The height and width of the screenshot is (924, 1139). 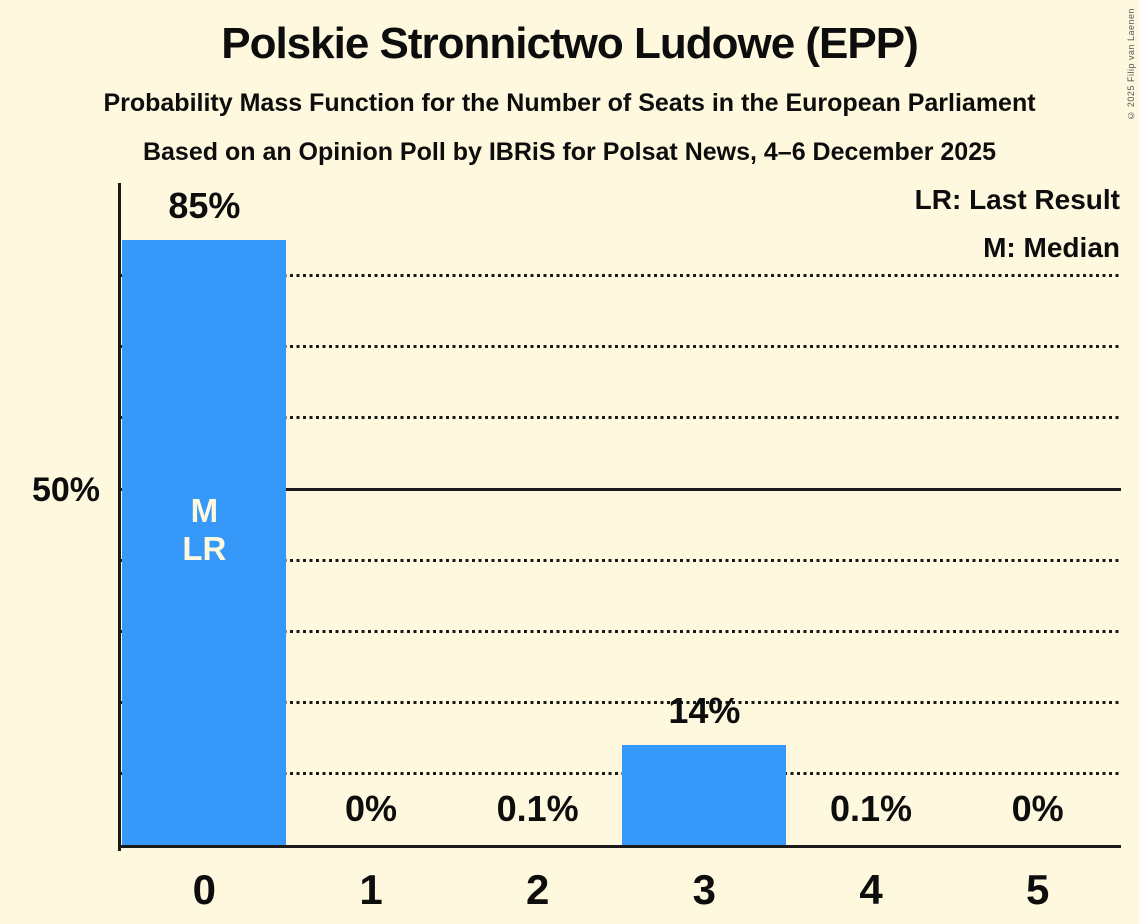 What do you see at coordinates (871, 889) in the screenshot?
I see `x-tick-label-4: 4` at bounding box center [871, 889].